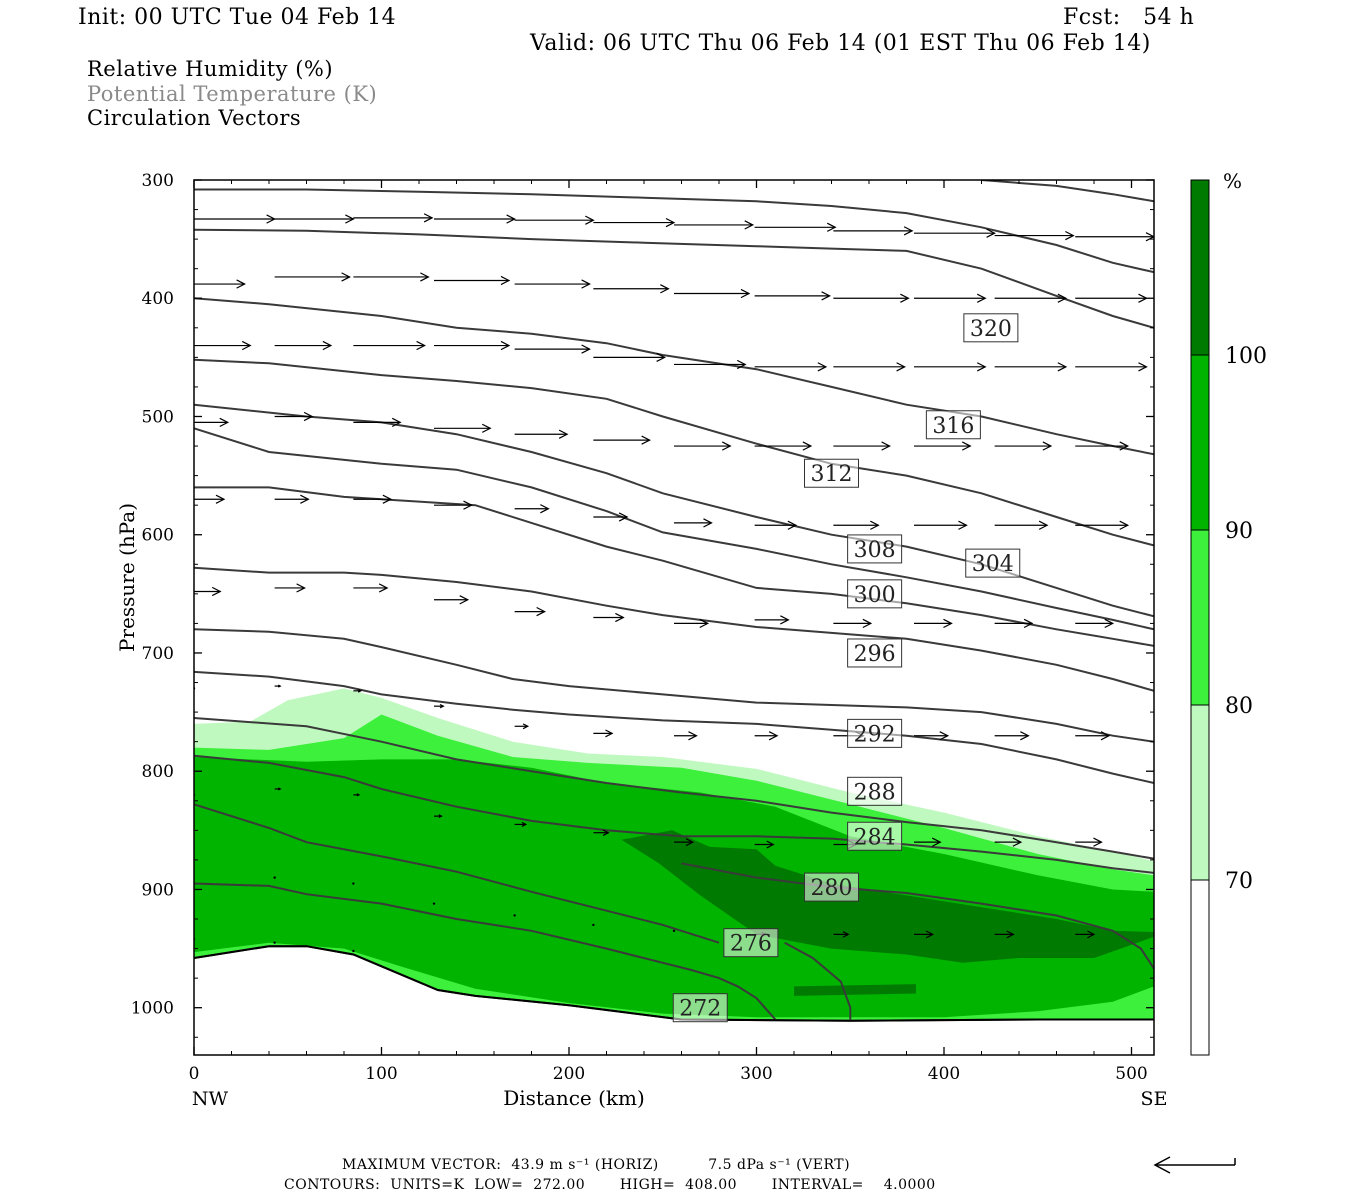 The height and width of the screenshot is (1200, 1350). I want to click on colorbar-label: 90, so click(1239, 531).